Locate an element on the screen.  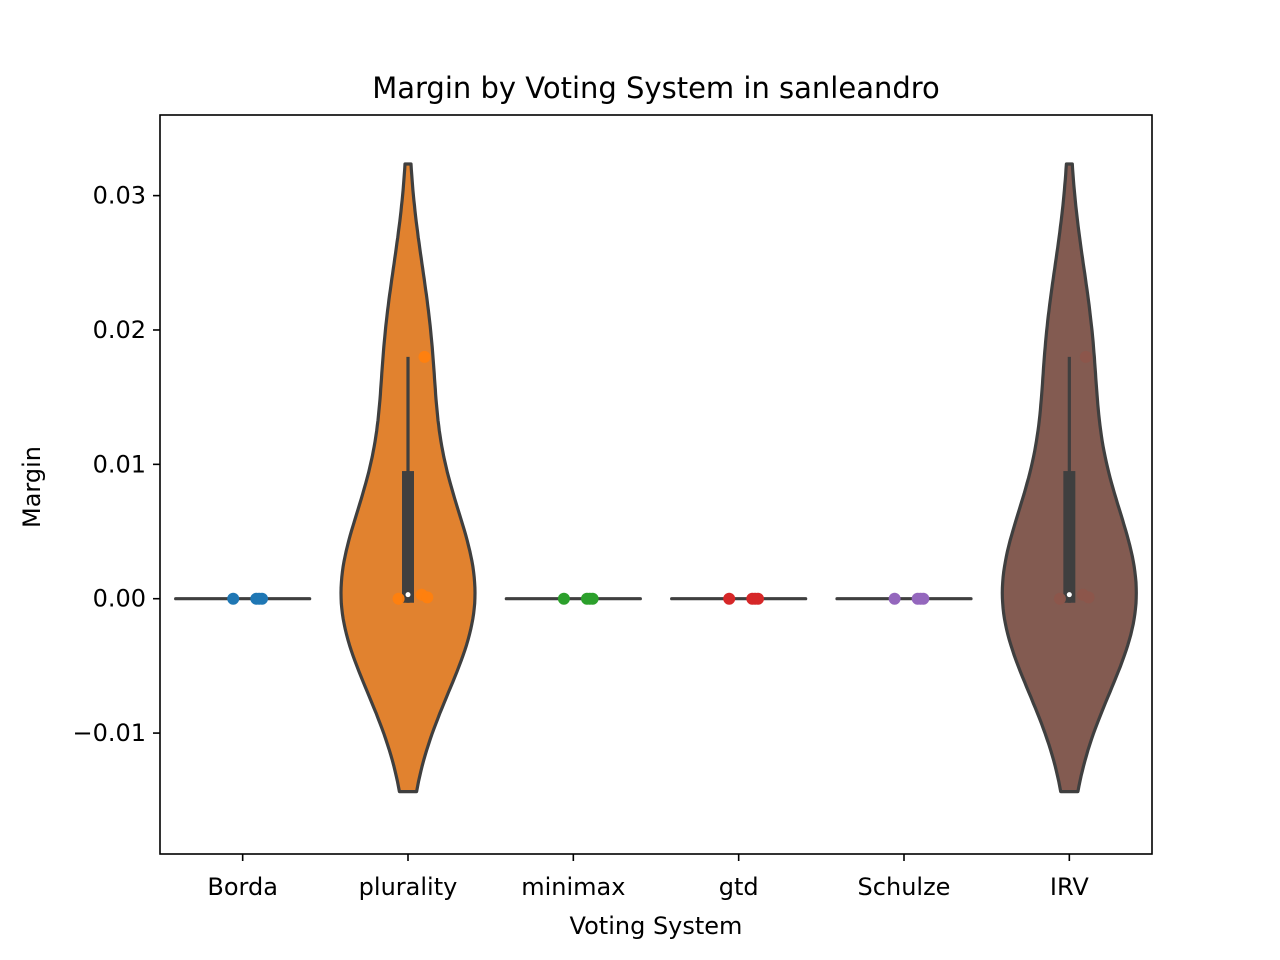
x-axis-label: Voting System is located at coordinates (656, 926).